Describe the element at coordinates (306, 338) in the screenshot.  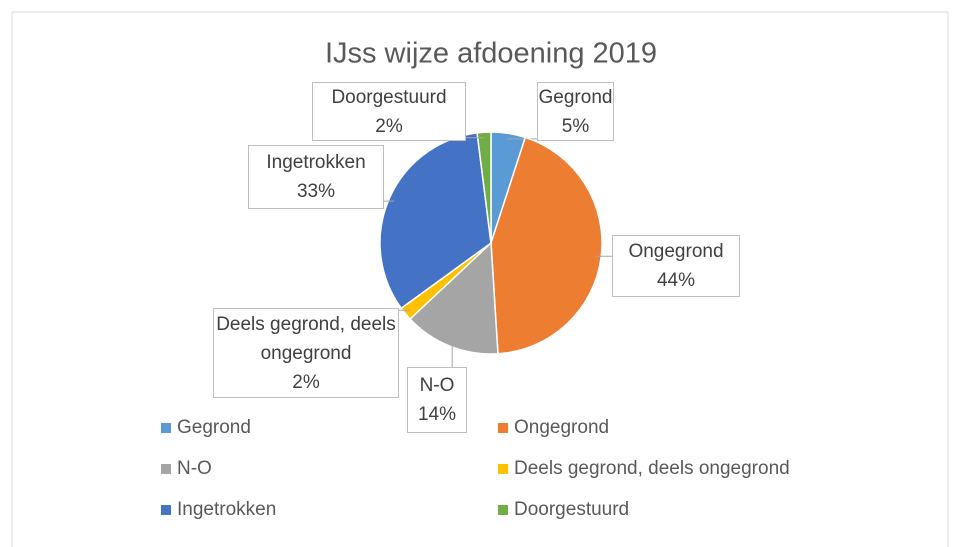
I see `data-label-name: Deels gegrond, deels ongegrond` at that location.